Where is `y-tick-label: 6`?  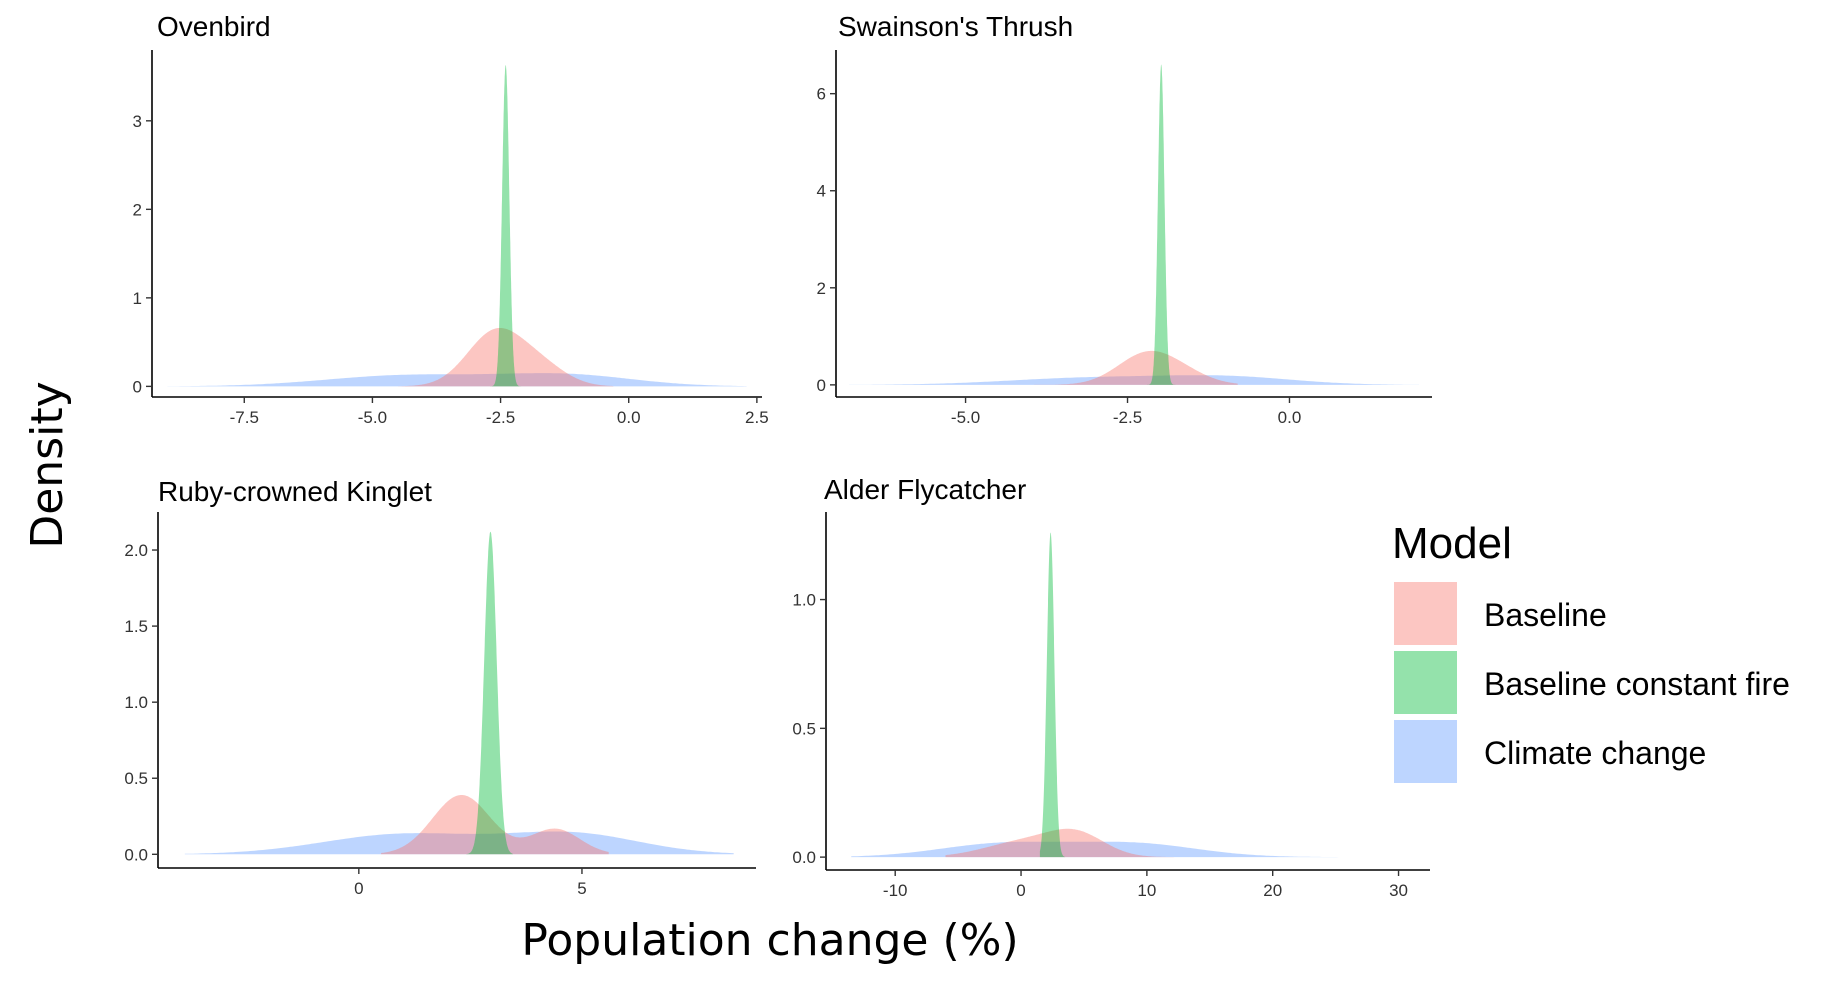
y-tick-label: 6 is located at coordinates (821, 94).